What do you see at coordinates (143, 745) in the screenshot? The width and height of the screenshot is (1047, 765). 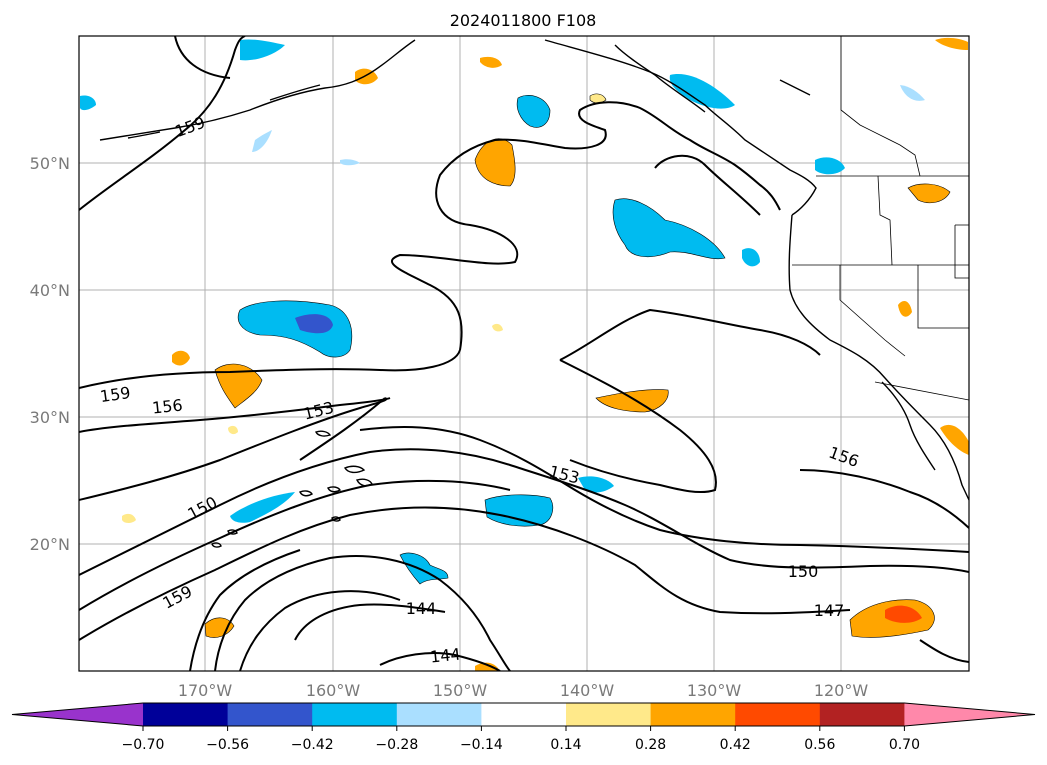 I see `colorbar-tick-label: −0.70` at bounding box center [143, 745].